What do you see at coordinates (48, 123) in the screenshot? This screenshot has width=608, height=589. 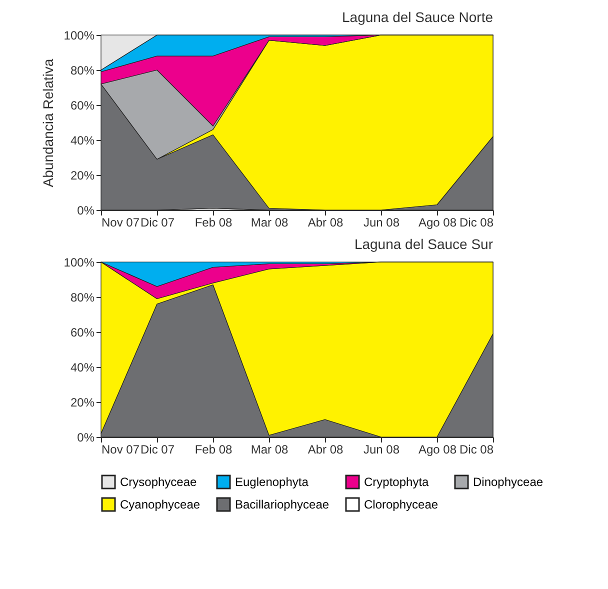 I see `y-axis-title: Abundancia Relativa` at bounding box center [48, 123].